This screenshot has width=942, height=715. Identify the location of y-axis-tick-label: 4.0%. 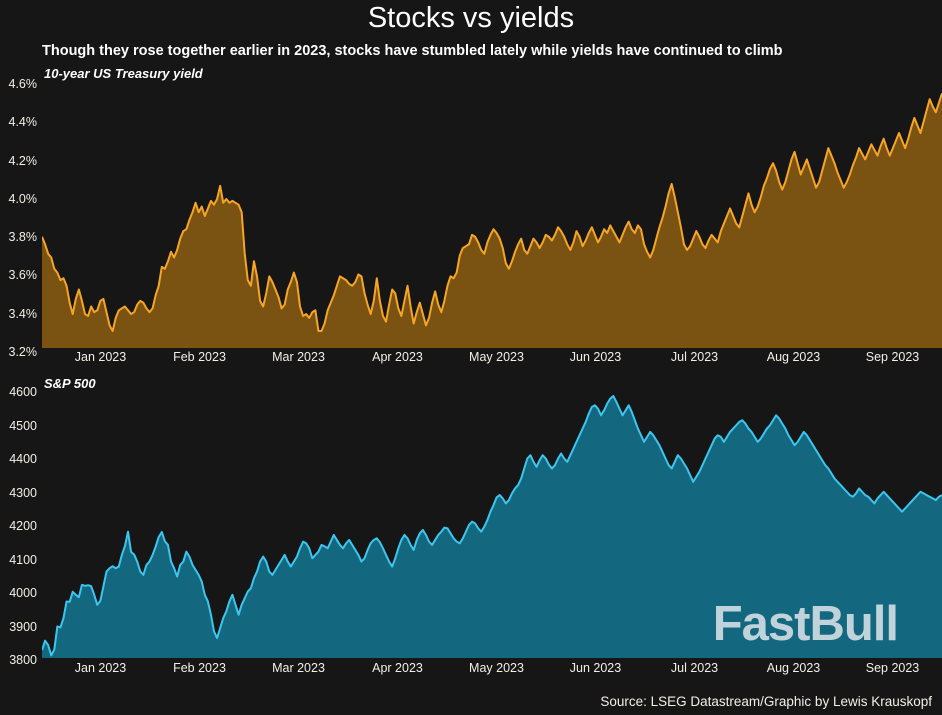
(23, 198).